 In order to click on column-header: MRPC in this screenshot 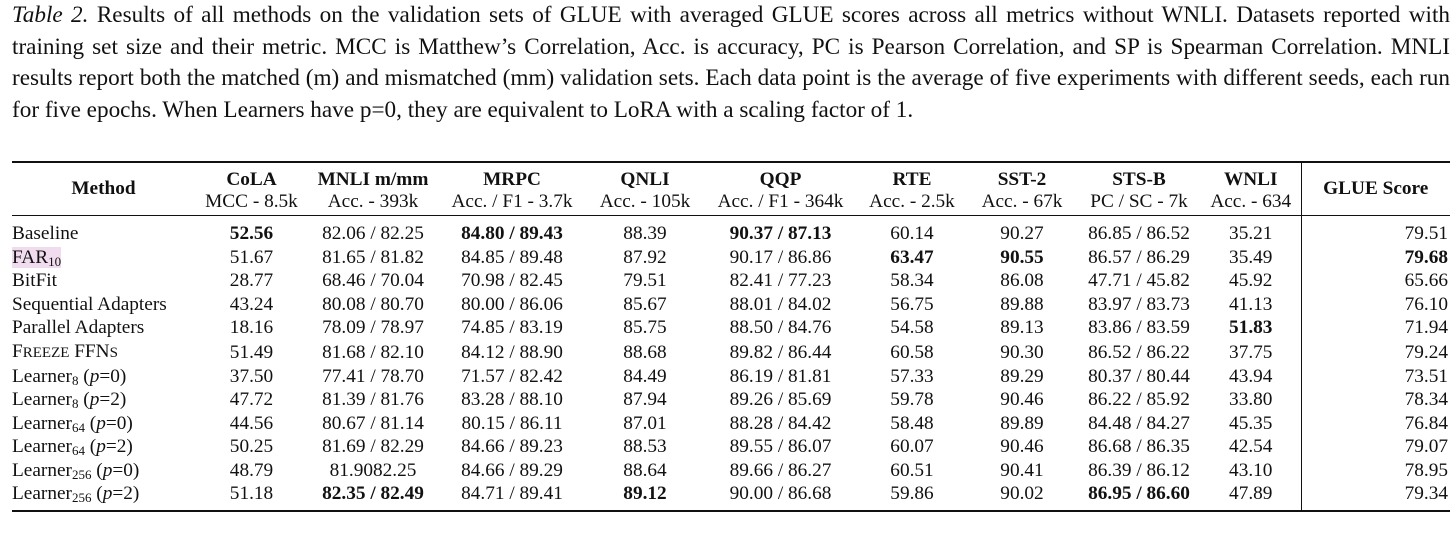, I will do `click(512, 176)`.